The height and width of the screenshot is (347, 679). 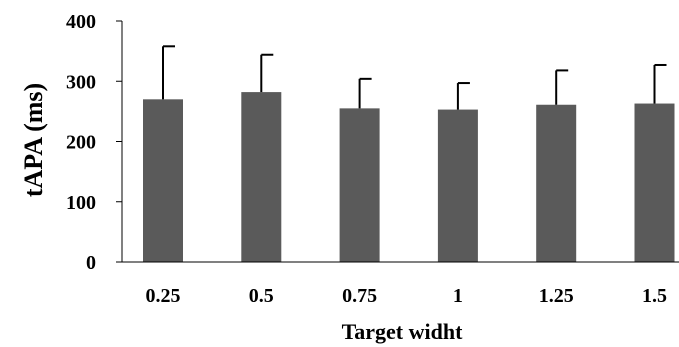 What do you see at coordinates (81, 82) in the screenshot?
I see `y-tick-label: 300` at bounding box center [81, 82].